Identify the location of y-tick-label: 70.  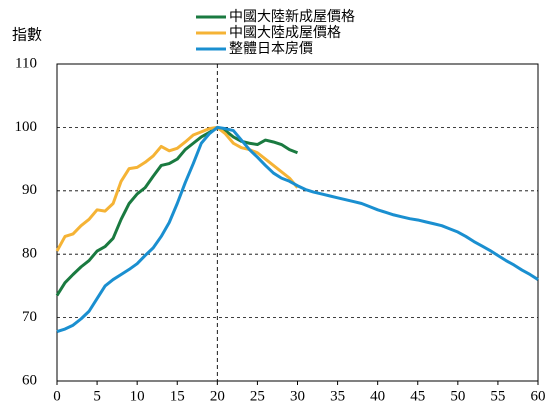
(29, 317).